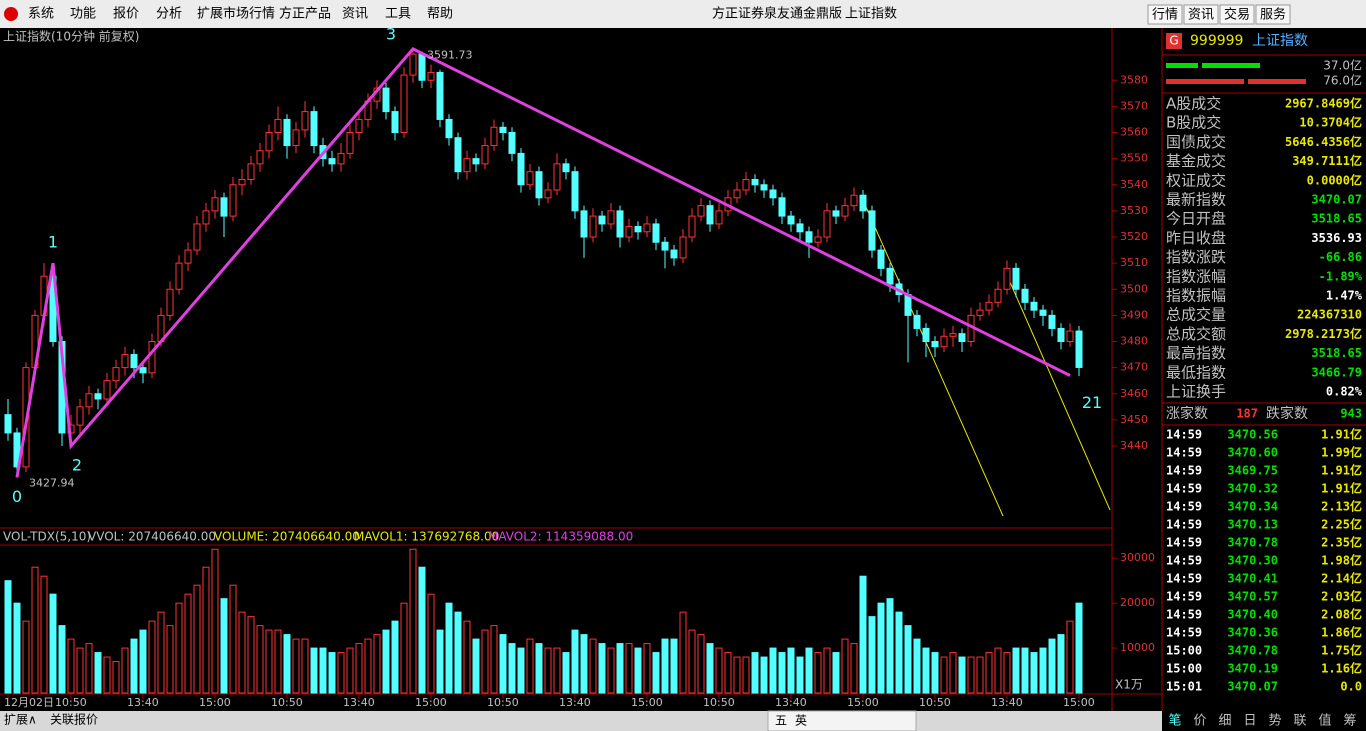 This screenshot has width=1366, height=731. I want to click on footer-button: 扩展∧, so click(20, 720).